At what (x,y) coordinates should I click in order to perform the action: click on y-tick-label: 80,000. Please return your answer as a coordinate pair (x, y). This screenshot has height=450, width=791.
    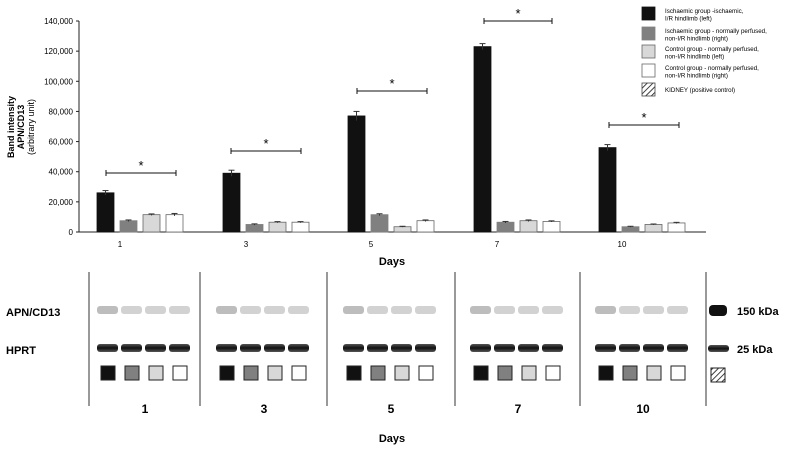
    Looking at the image, I should click on (61, 111).